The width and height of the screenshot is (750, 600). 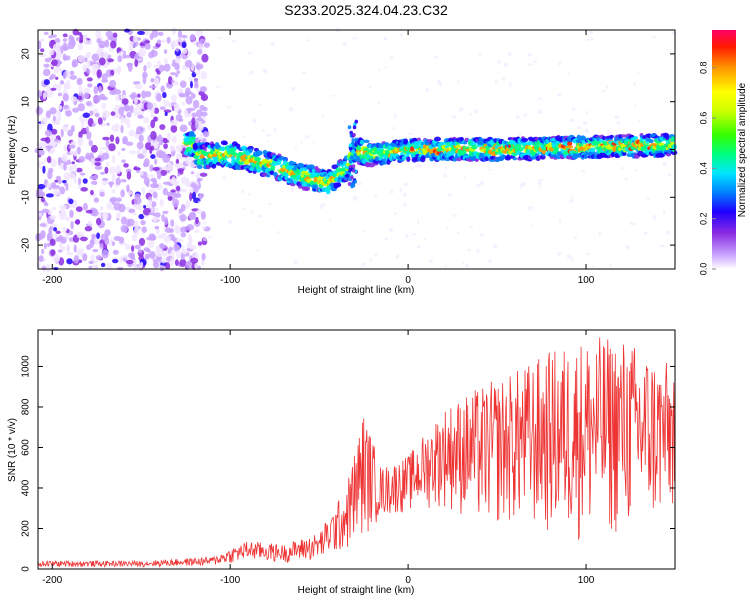 What do you see at coordinates (366, 141) in the screenshot?
I see `spectrogram-cell-1902` at bounding box center [366, 141].